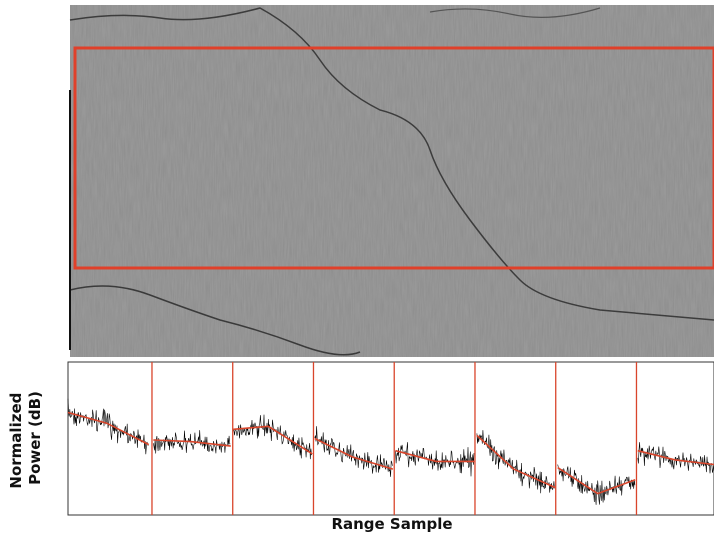  What do you see at coordinates (16, 441) in the screenshot?
I see `y-label-line: Normalized` at bounding box center [16, 441].